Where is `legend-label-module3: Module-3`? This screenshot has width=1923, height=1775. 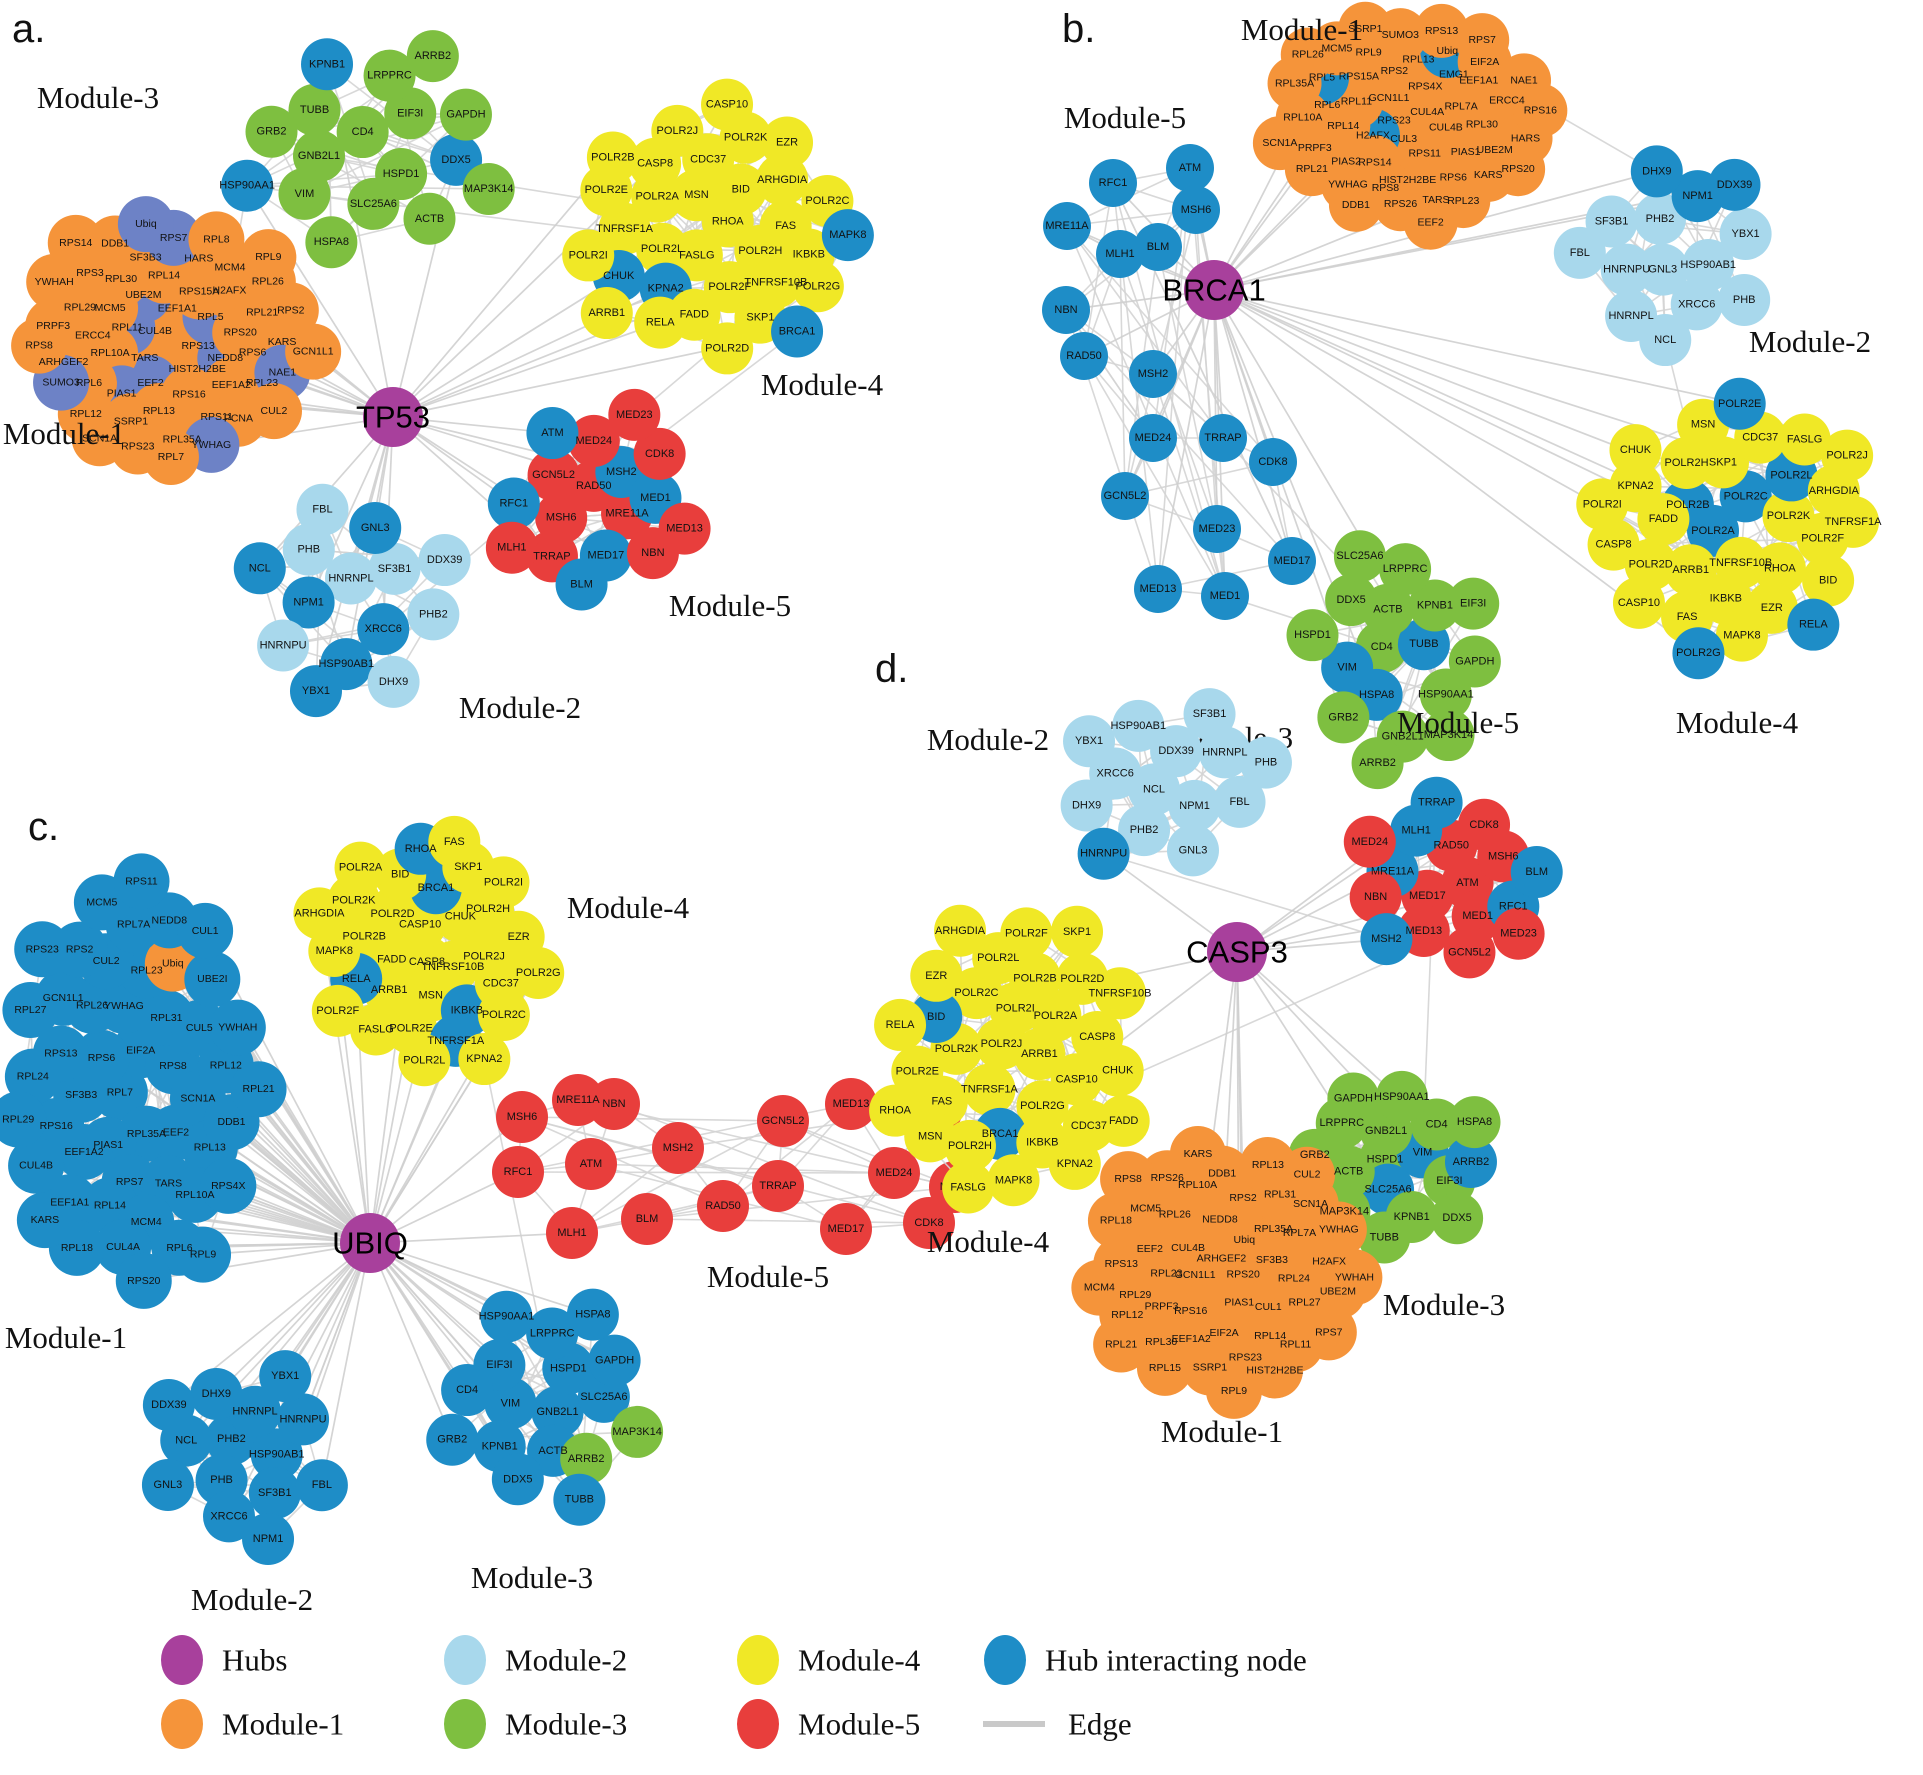
legend-label-module3: Module-3 is located at coordinates (566, 1724).